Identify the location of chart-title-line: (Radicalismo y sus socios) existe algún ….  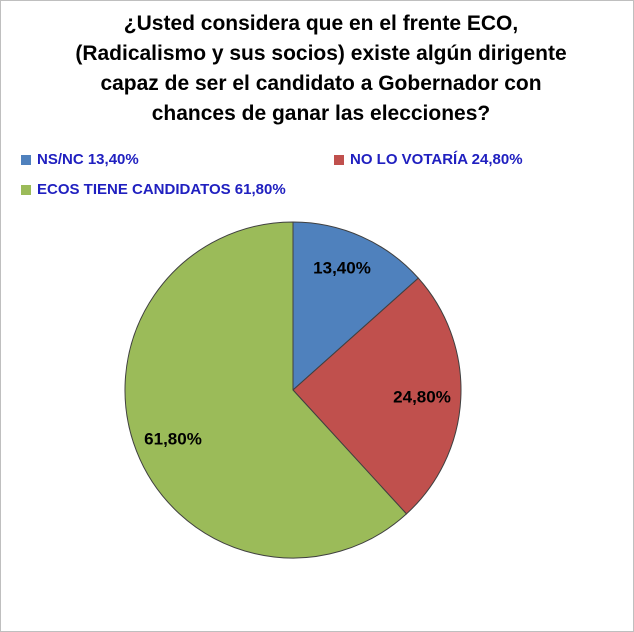
(321, 53).